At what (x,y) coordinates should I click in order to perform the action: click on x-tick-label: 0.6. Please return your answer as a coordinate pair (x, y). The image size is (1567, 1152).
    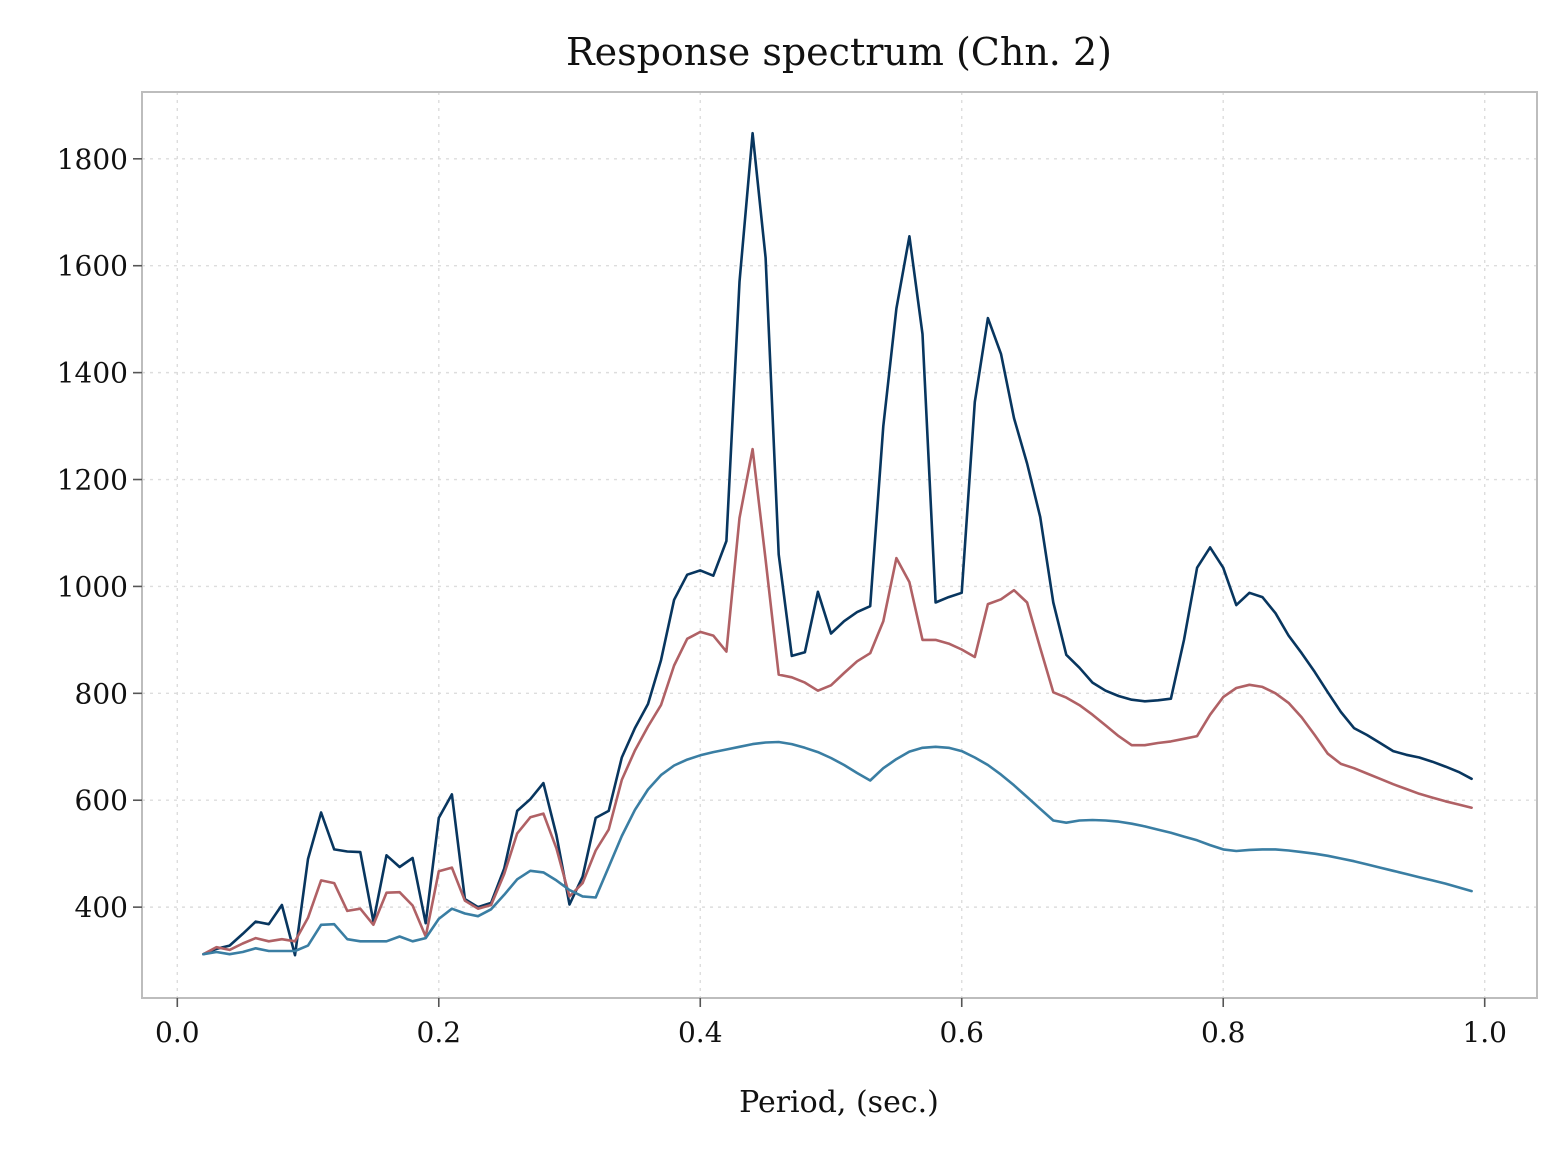
    Looking at the image, I should click on (961, 1032).